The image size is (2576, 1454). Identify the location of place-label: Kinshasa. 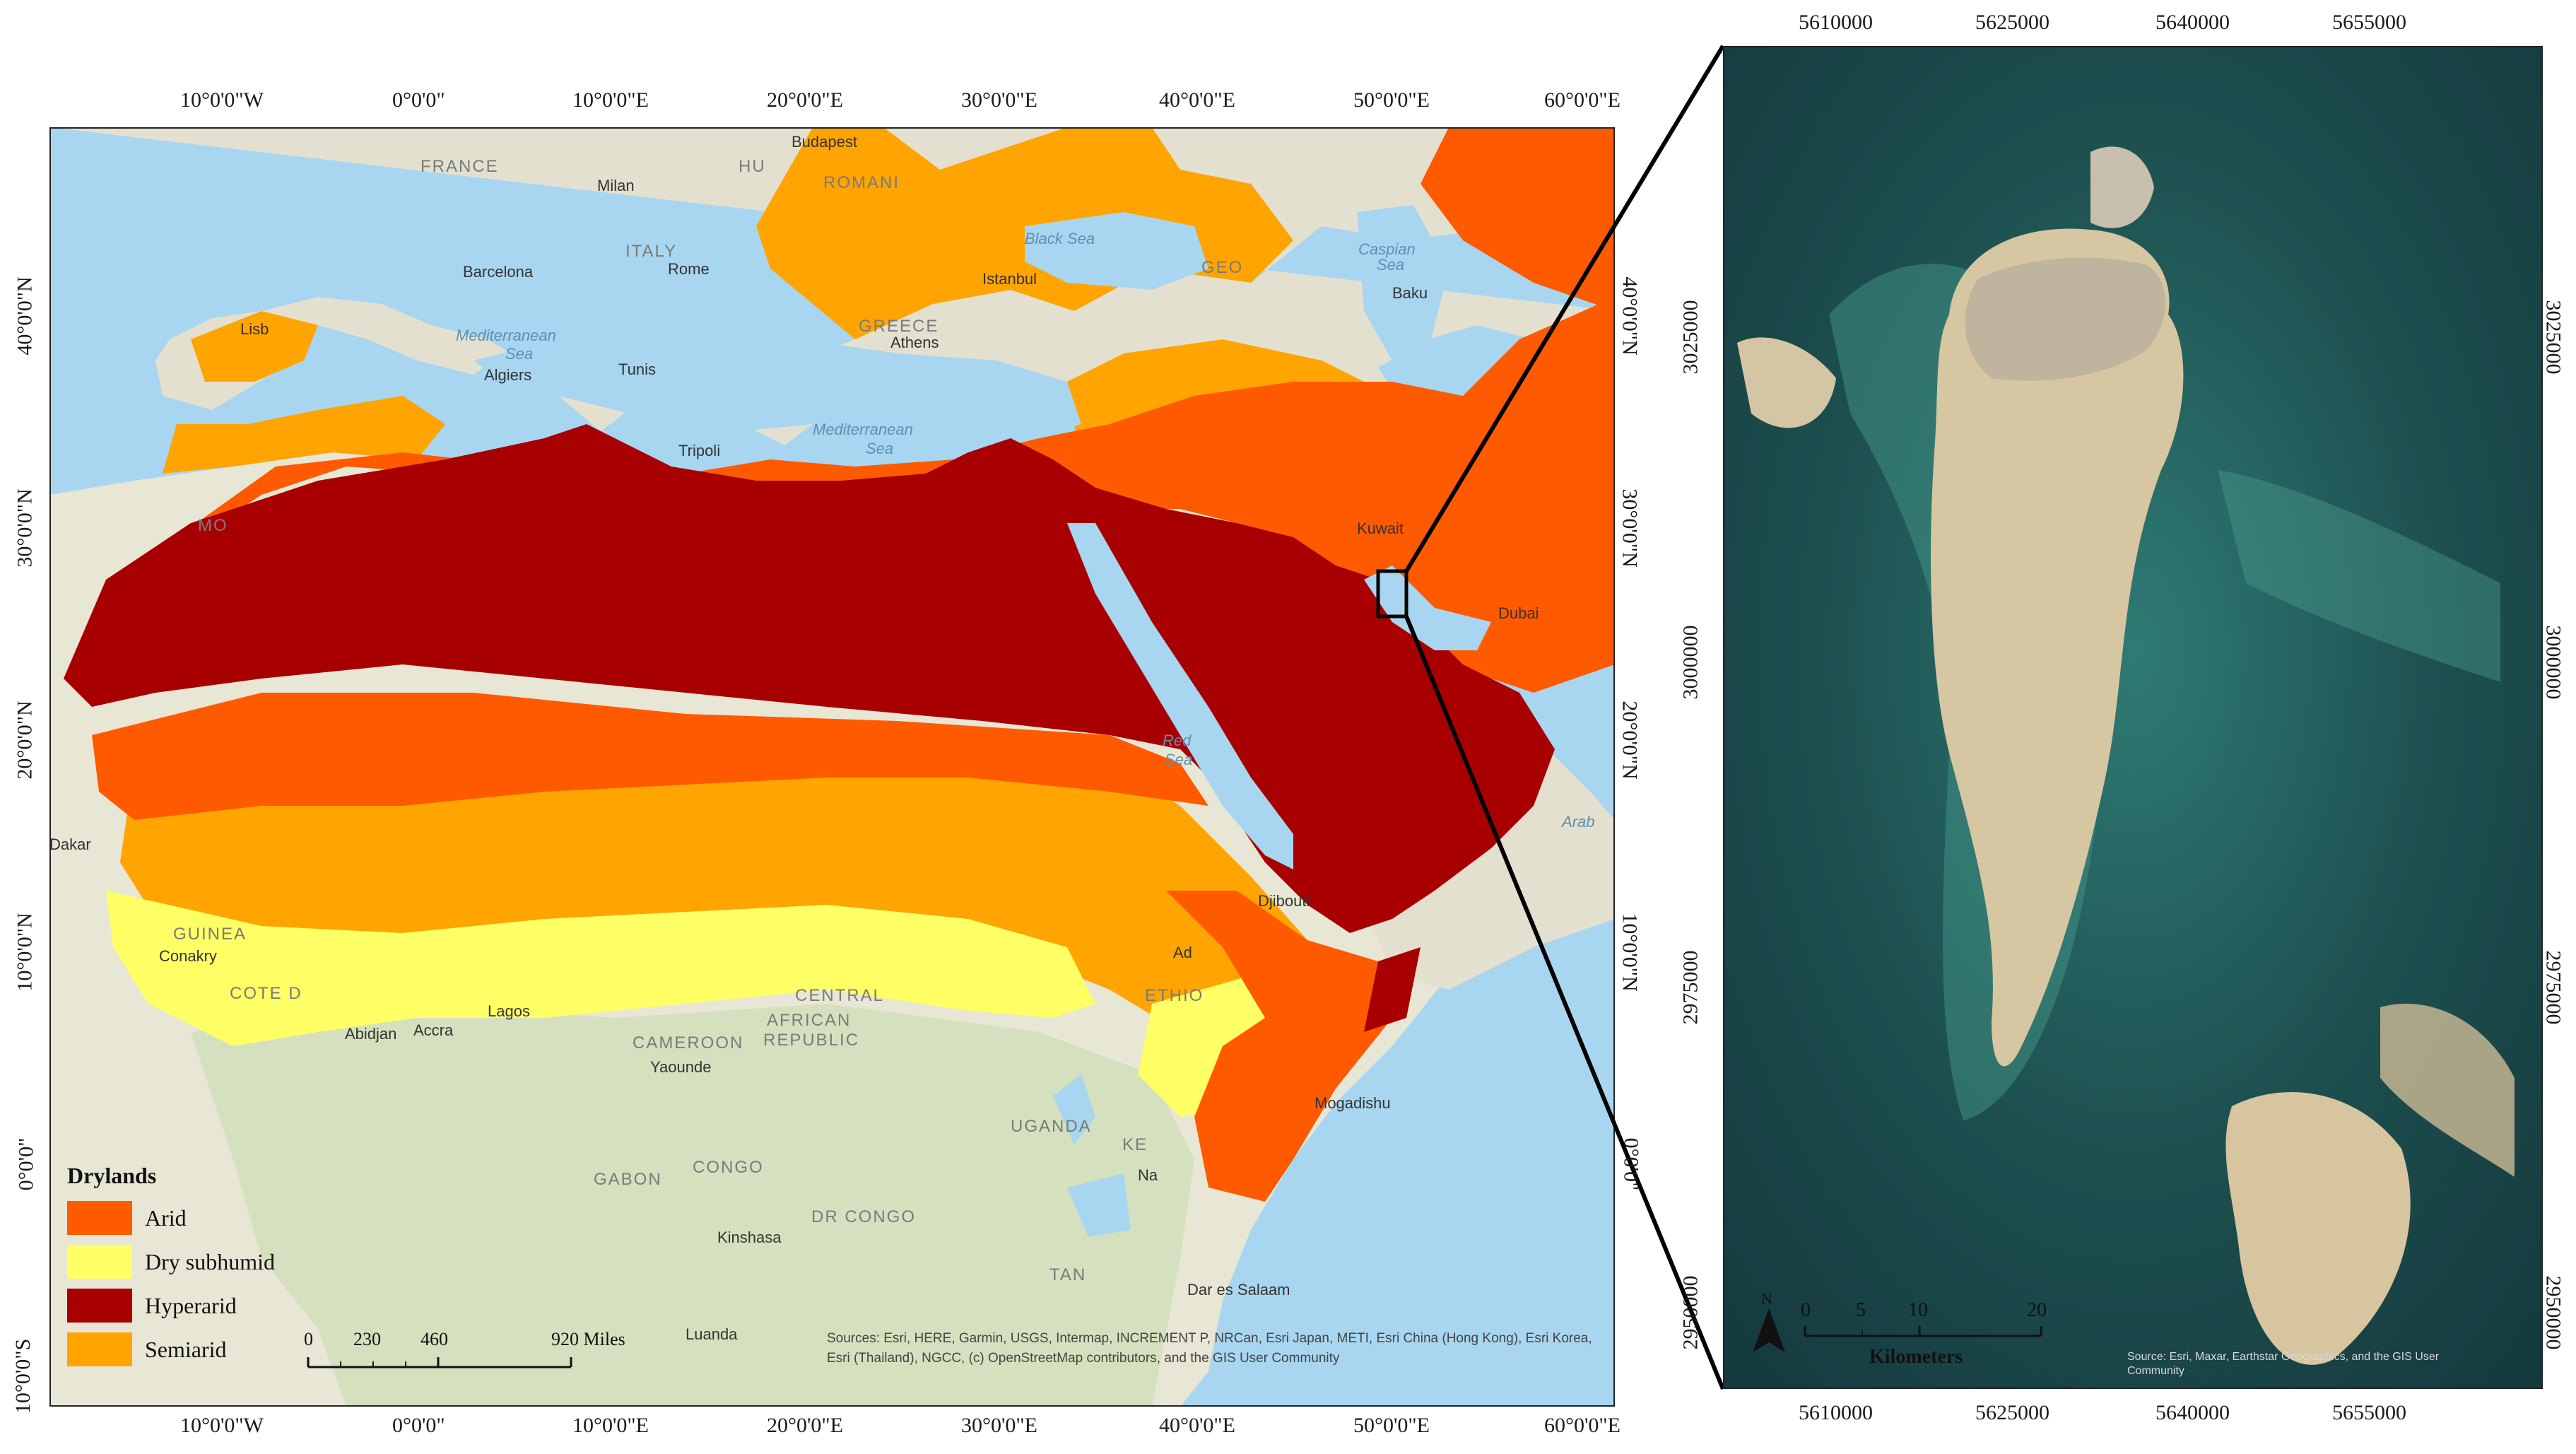
(749, 1237).